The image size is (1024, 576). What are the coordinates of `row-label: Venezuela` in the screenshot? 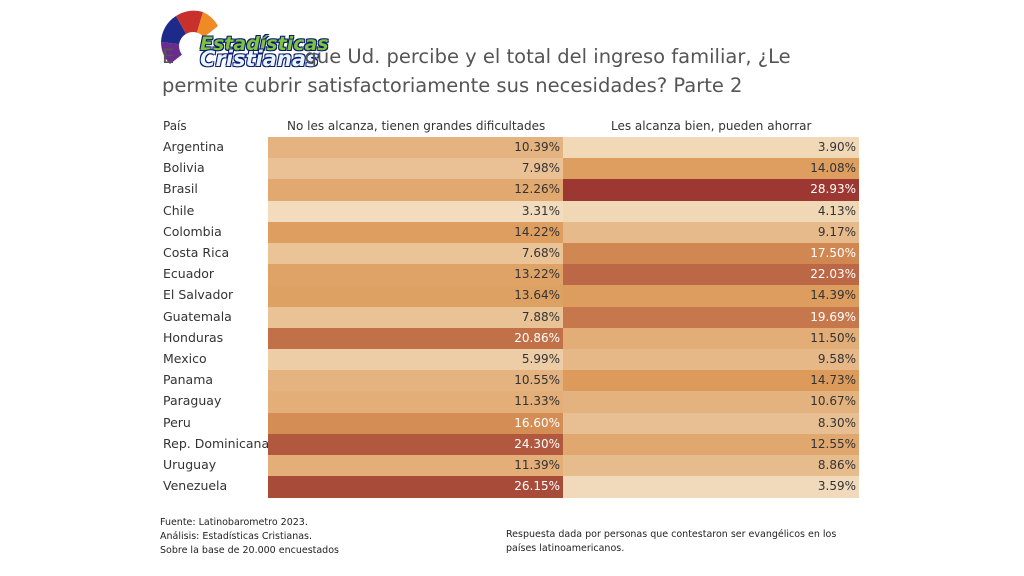 It's located at (195, 486).